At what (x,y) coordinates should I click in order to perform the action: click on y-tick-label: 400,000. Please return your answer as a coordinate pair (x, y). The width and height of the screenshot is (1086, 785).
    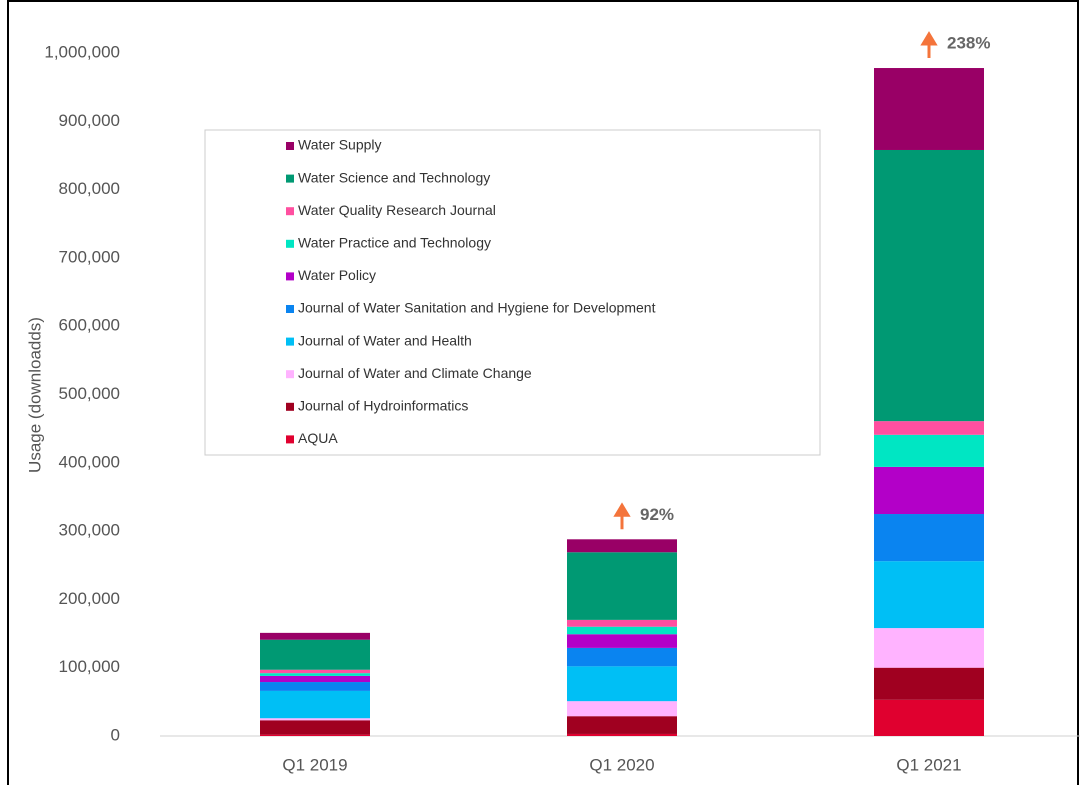
    Looking at the image, I should click on (89, 461).